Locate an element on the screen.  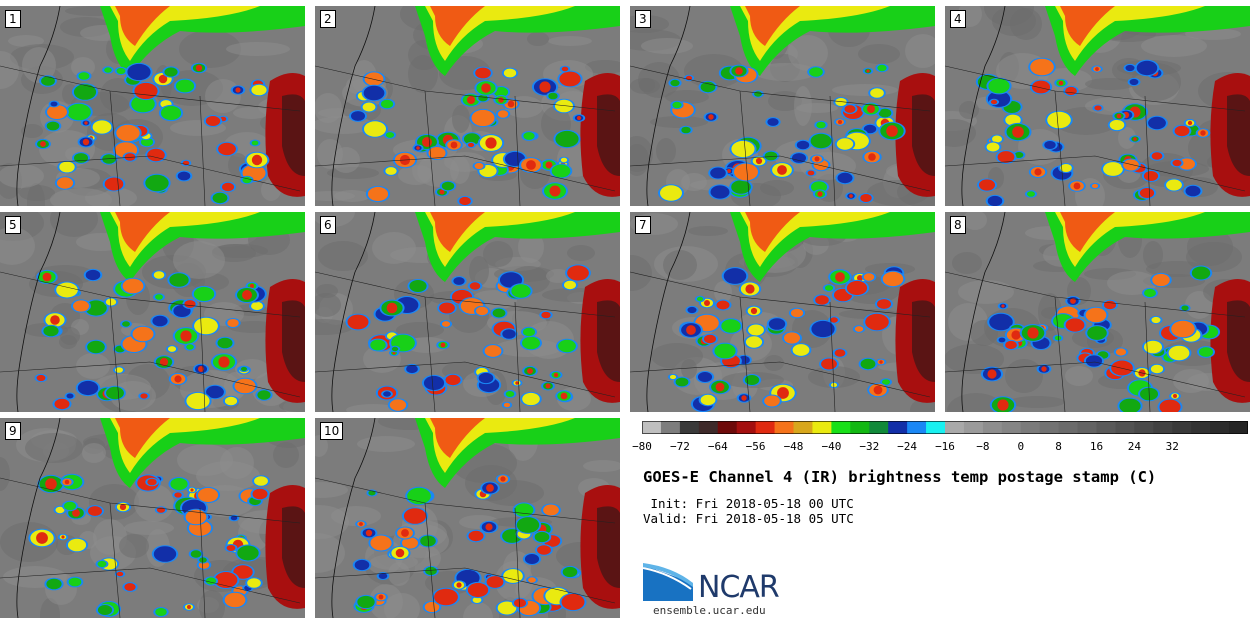
panel-number: 3 is located at coordinates (643, 19).